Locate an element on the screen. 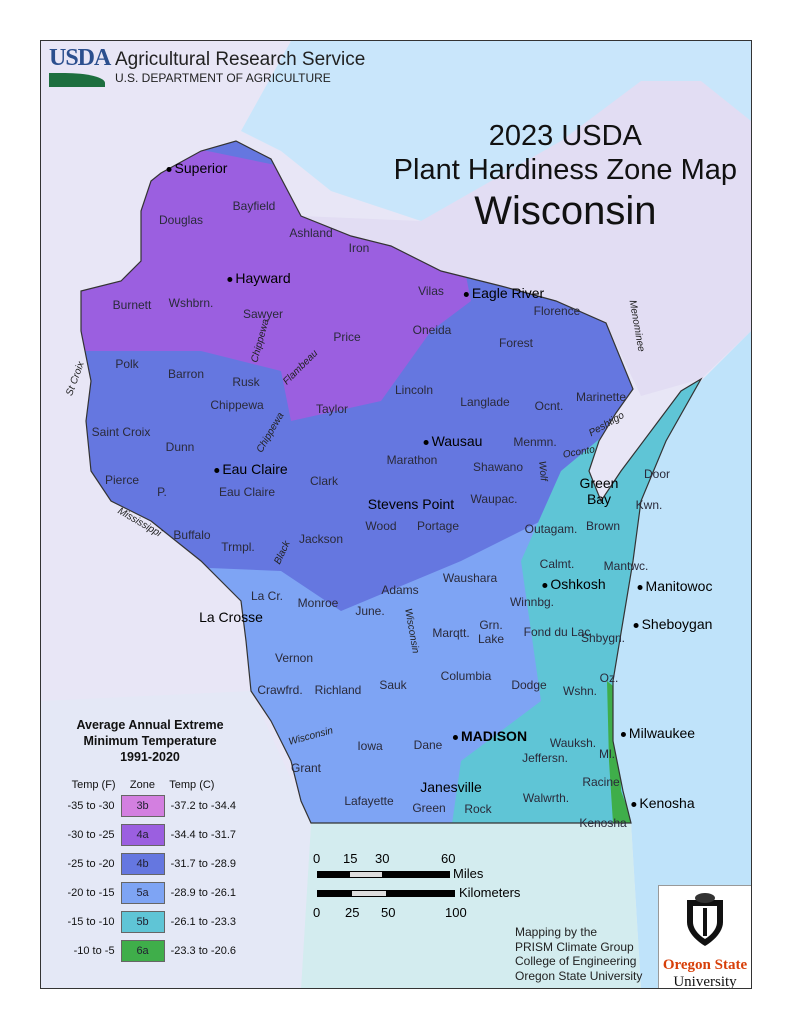  city-label: Eau Claire is located at coordinates (251, 469).